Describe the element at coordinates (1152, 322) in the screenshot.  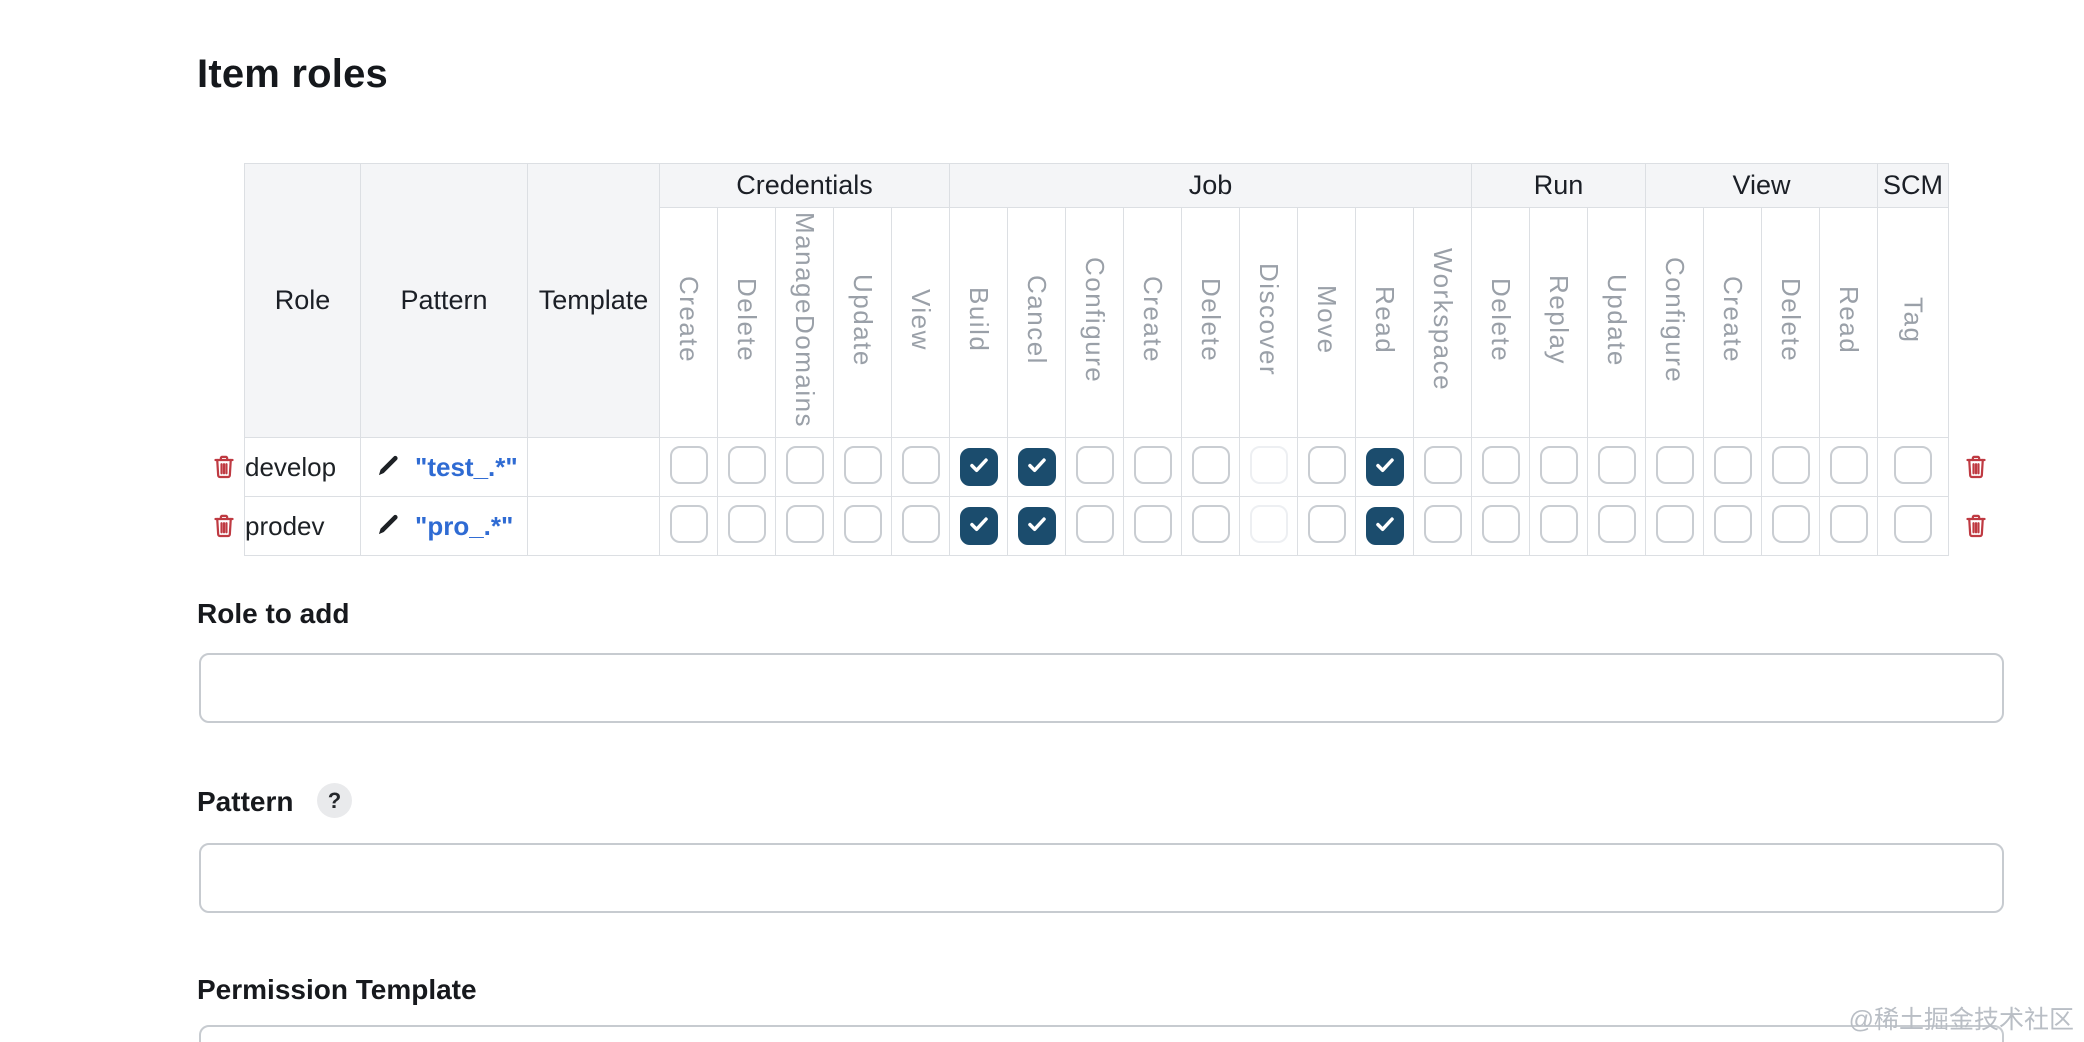
I see `permission-column-header: Create` at that location.